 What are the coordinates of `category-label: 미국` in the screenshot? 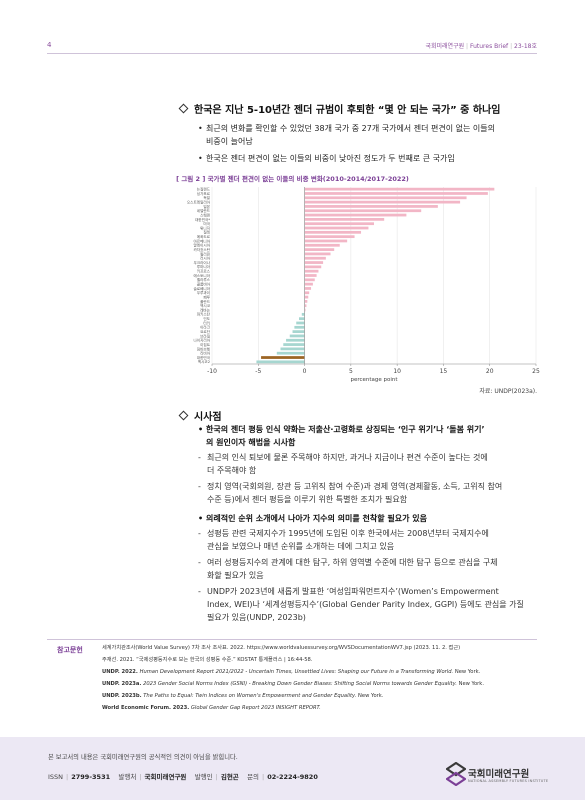 It's located at (206, 223).